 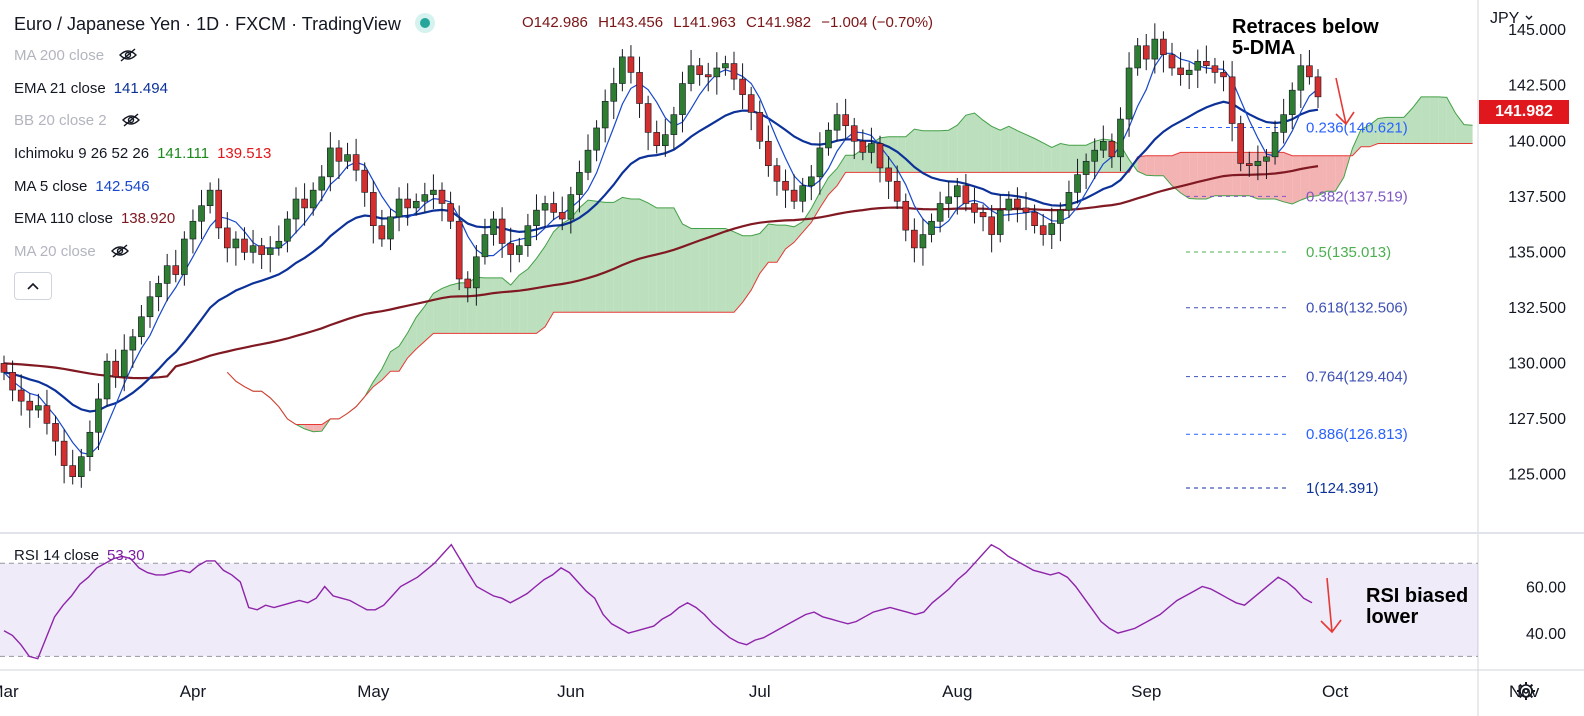 I want to click on x-tick-label: May, so click(x=373, y=691).